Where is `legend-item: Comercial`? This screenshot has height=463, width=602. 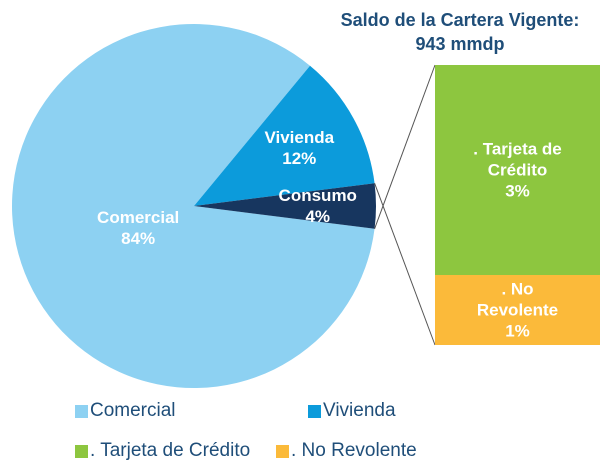
legend-item: Comercial is located at coordinates (125, 411).